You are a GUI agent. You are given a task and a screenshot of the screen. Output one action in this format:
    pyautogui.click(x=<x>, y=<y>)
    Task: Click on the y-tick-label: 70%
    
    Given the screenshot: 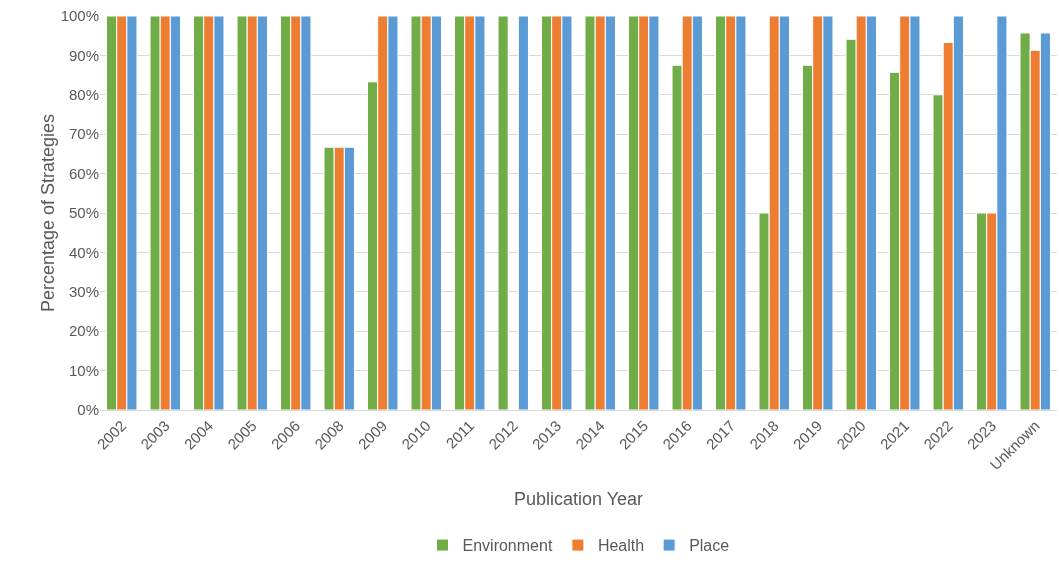 What is the action you would take?
    pyautogui.click(x=83, y=134)
    